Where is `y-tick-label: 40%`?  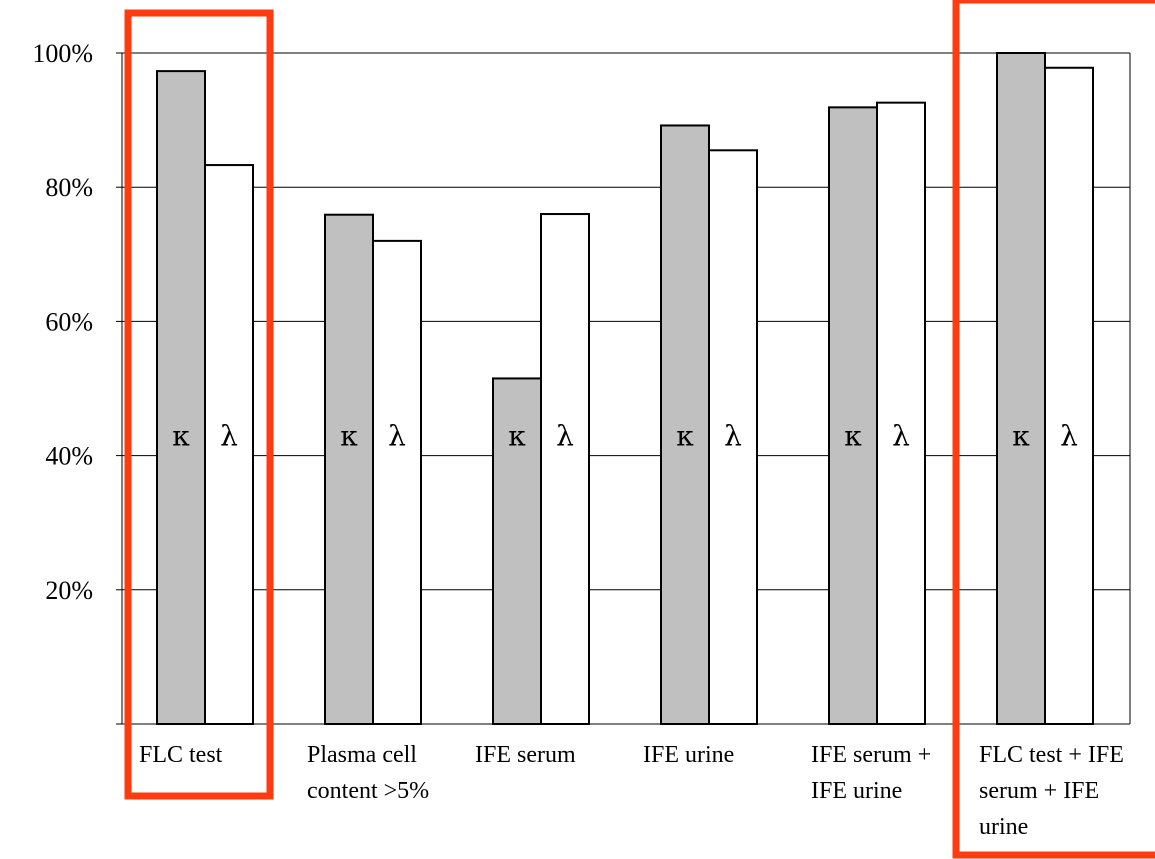
y-tick-label: 40% is located at coordinates (69, 456).